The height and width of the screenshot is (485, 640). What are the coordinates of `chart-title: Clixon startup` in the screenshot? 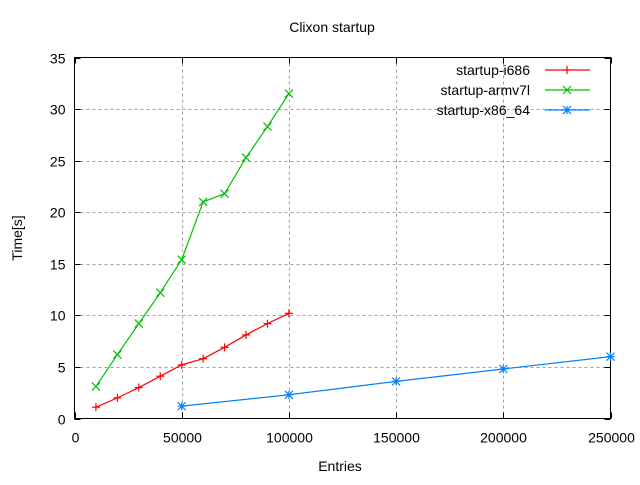 It's located at (332, 27).